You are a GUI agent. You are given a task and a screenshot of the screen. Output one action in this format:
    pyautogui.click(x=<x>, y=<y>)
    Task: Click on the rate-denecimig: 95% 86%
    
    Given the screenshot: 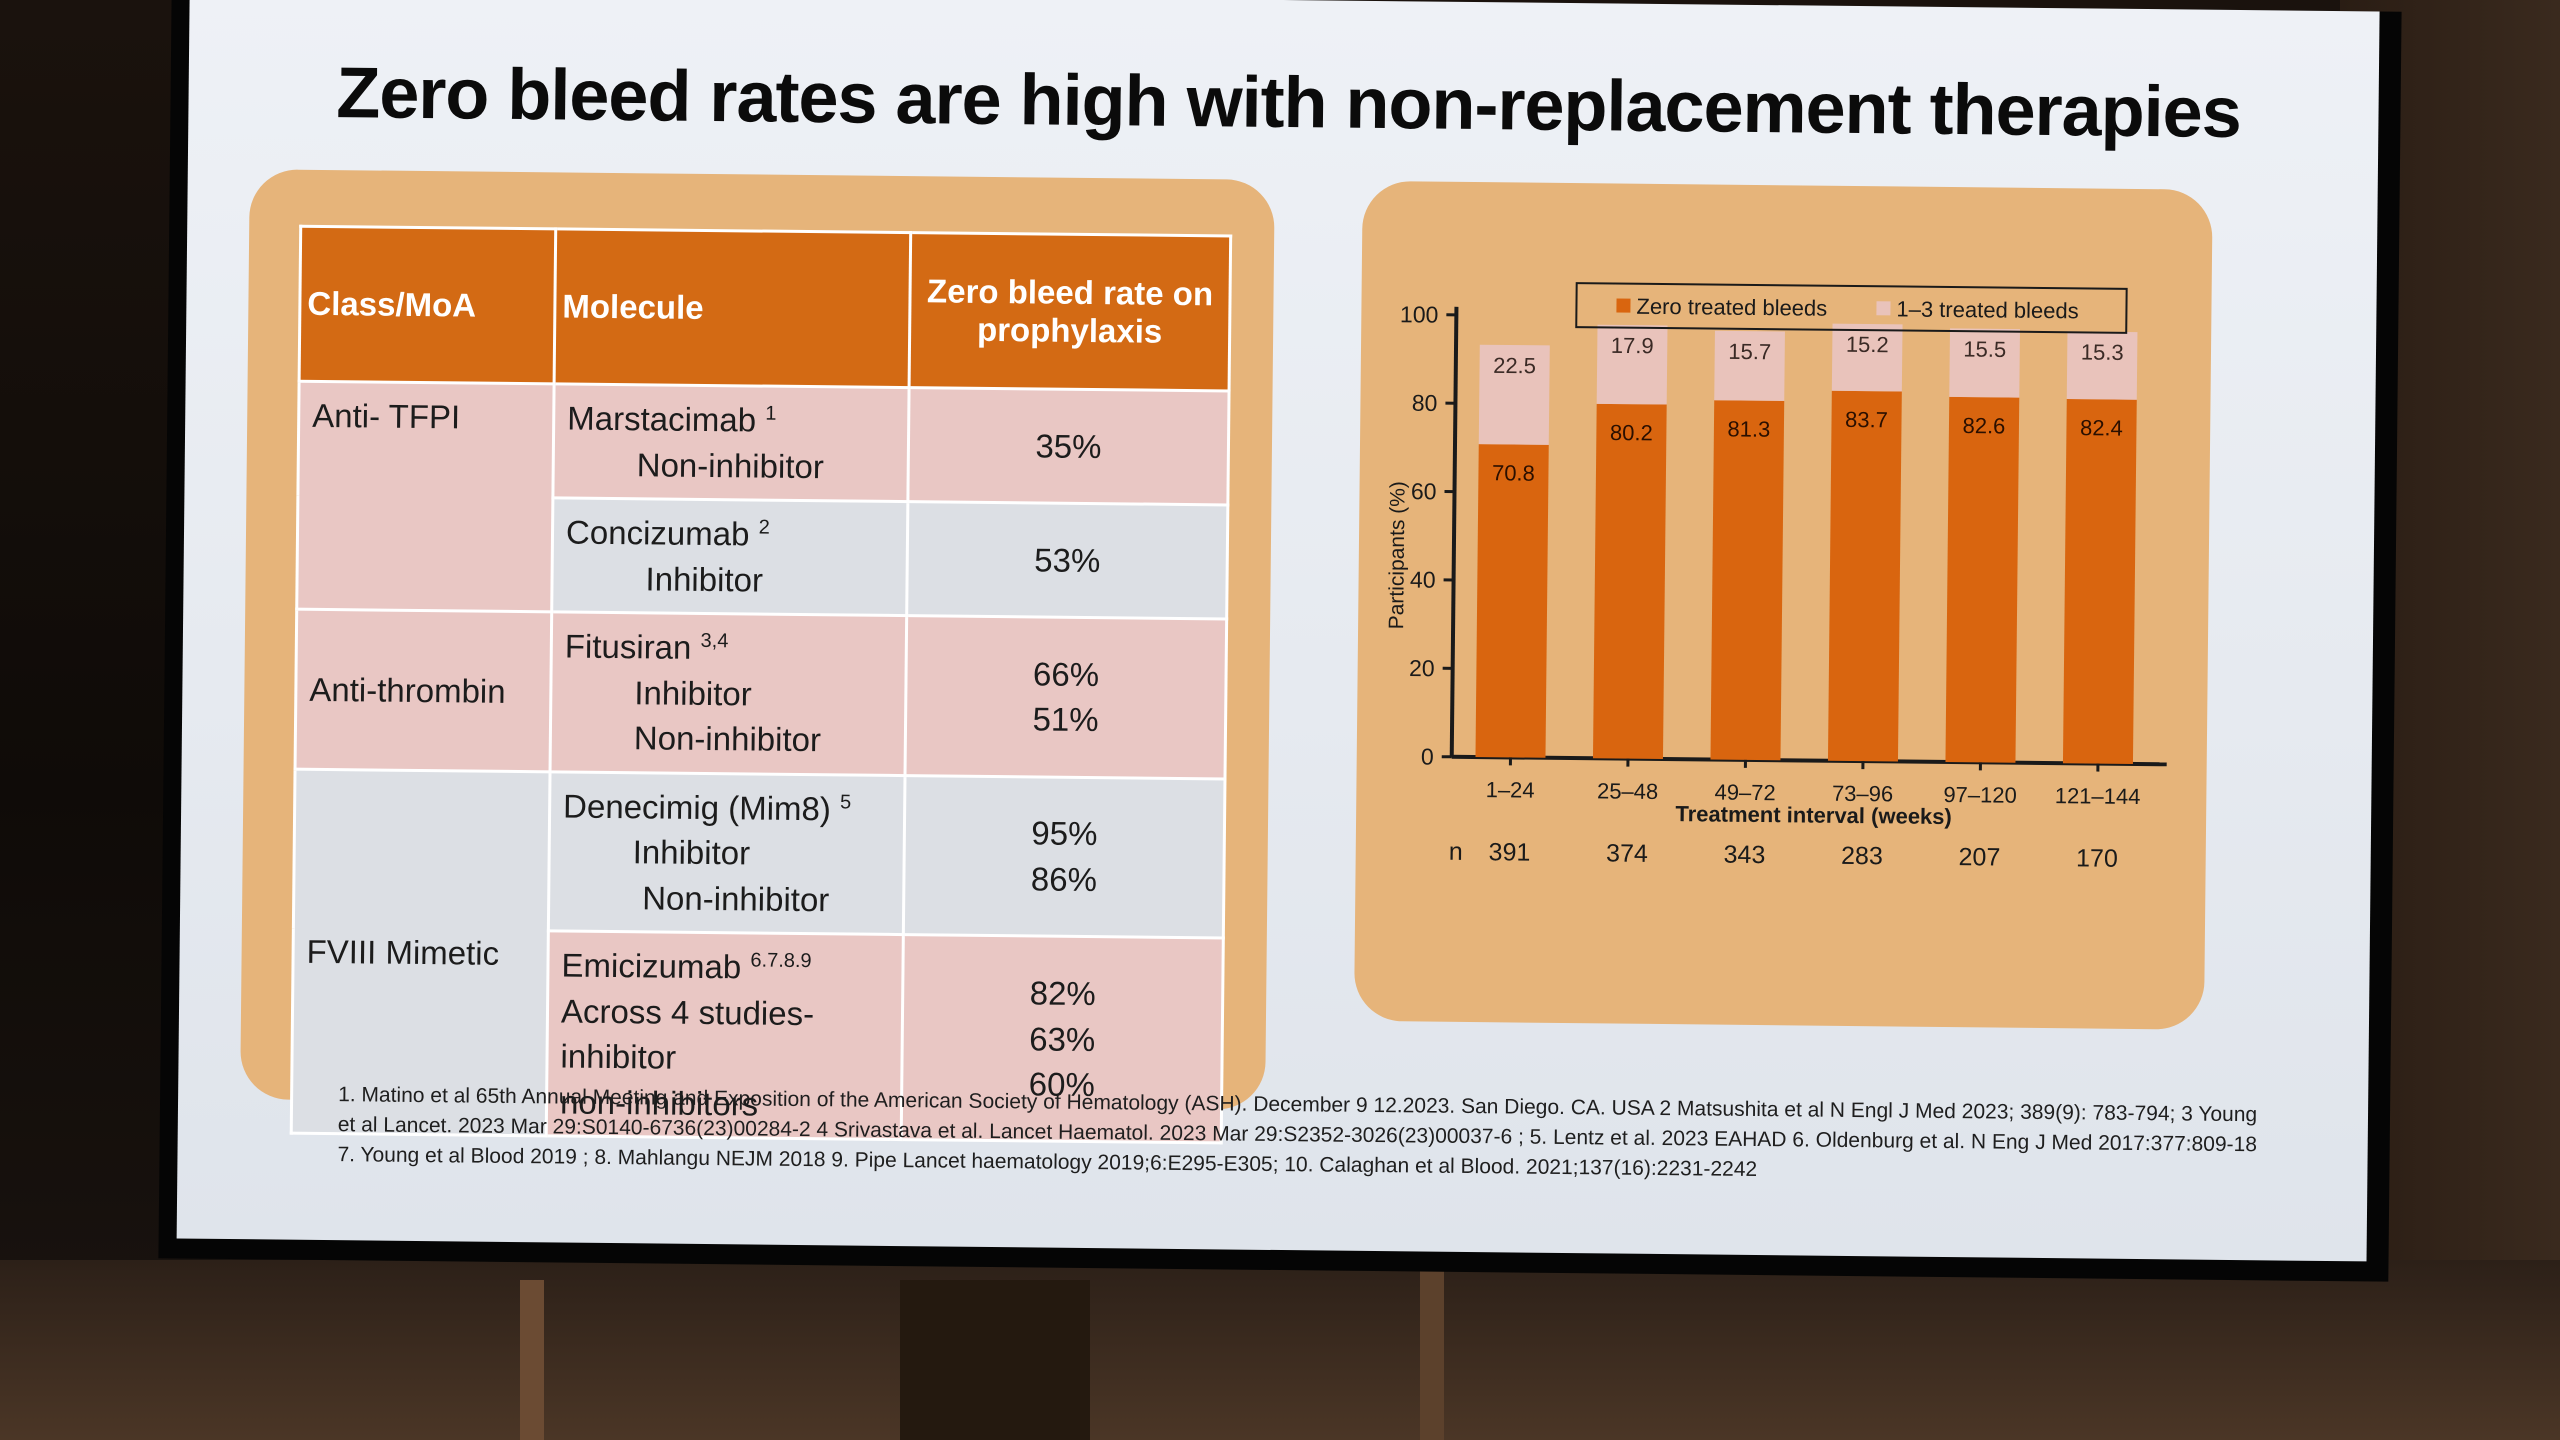 What is the action you would take?
    pyautogui.click(x=1064, y=857)
    